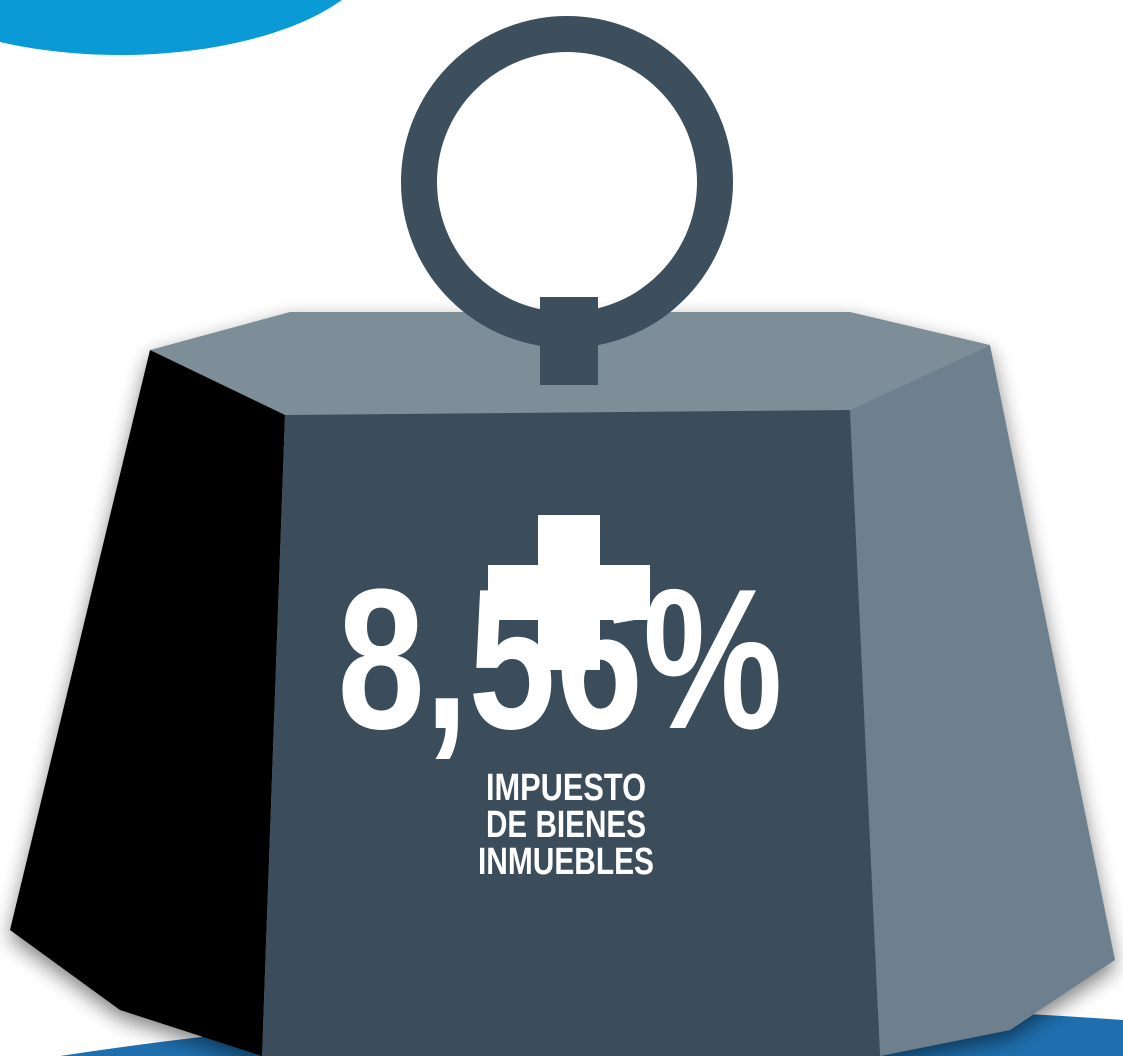 Image resolution: width=1123 pixels, height=1056 pixels. Describe the element at coordinates (569, 592) in the screenshot. I see `plus-sign` at that location.